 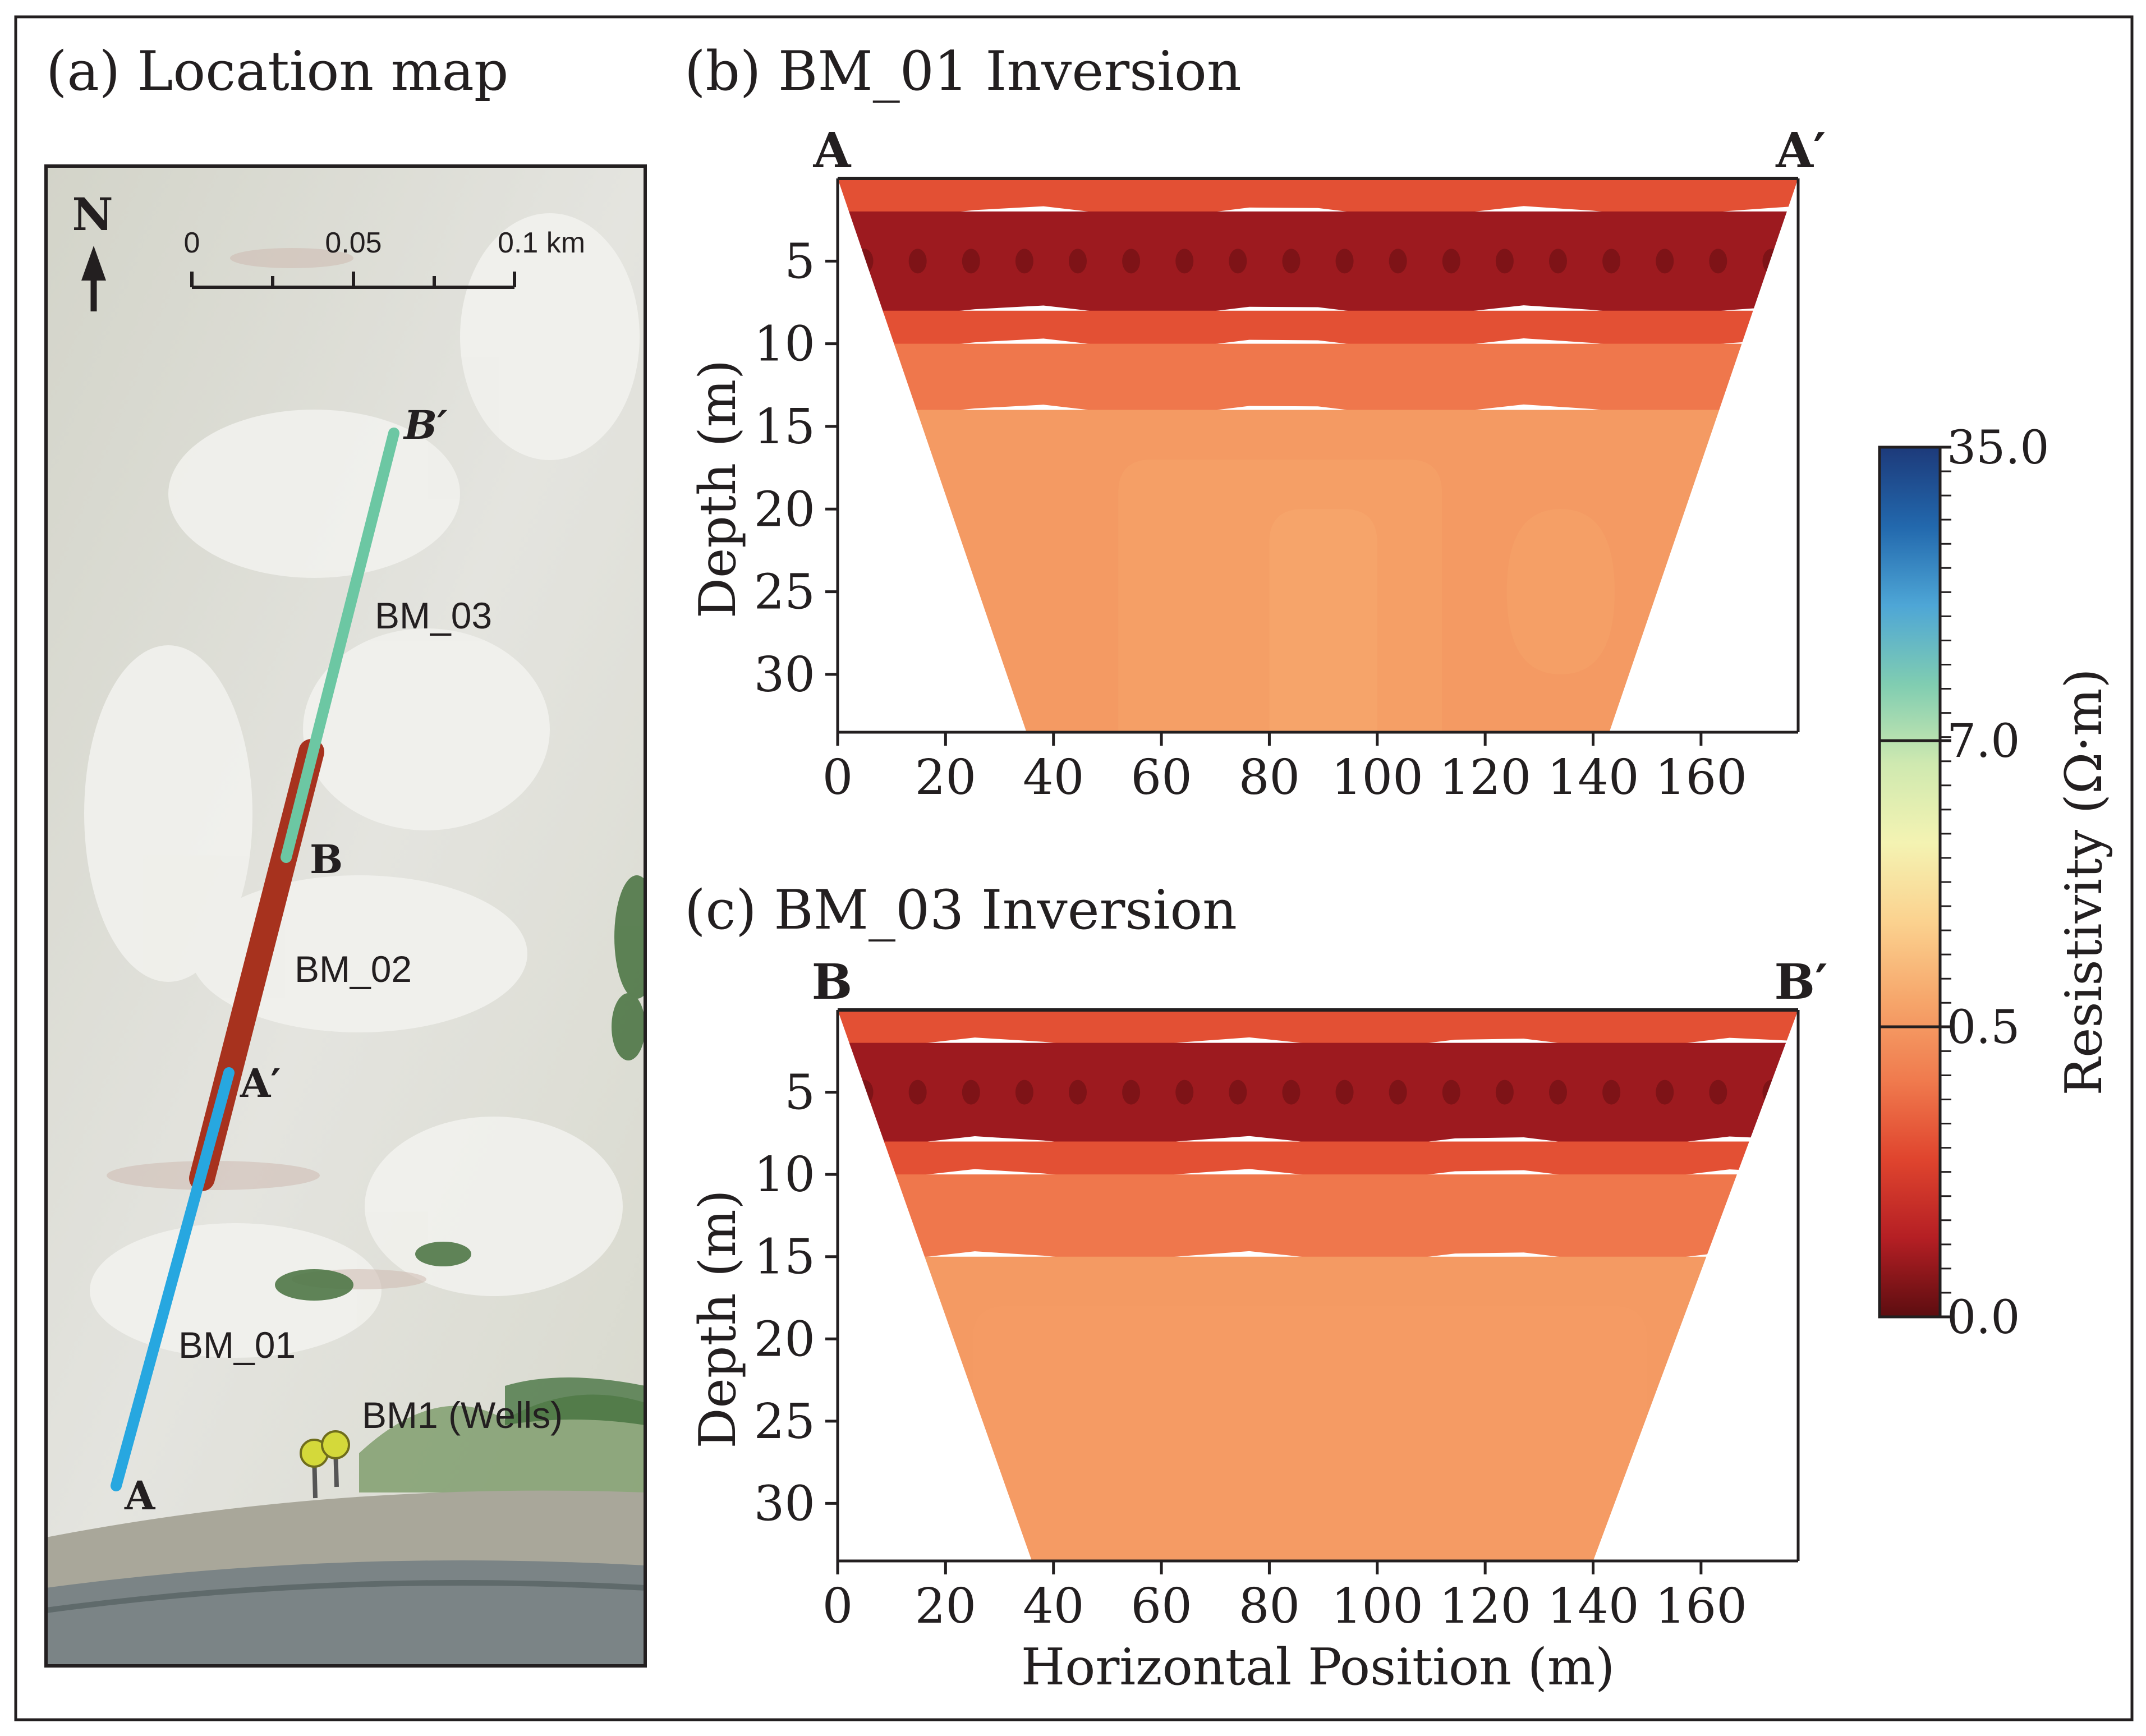 What do you see at coordinates (340, 645) in the screenshot?
I see `bm03-line` at bounding box center [340, 645].